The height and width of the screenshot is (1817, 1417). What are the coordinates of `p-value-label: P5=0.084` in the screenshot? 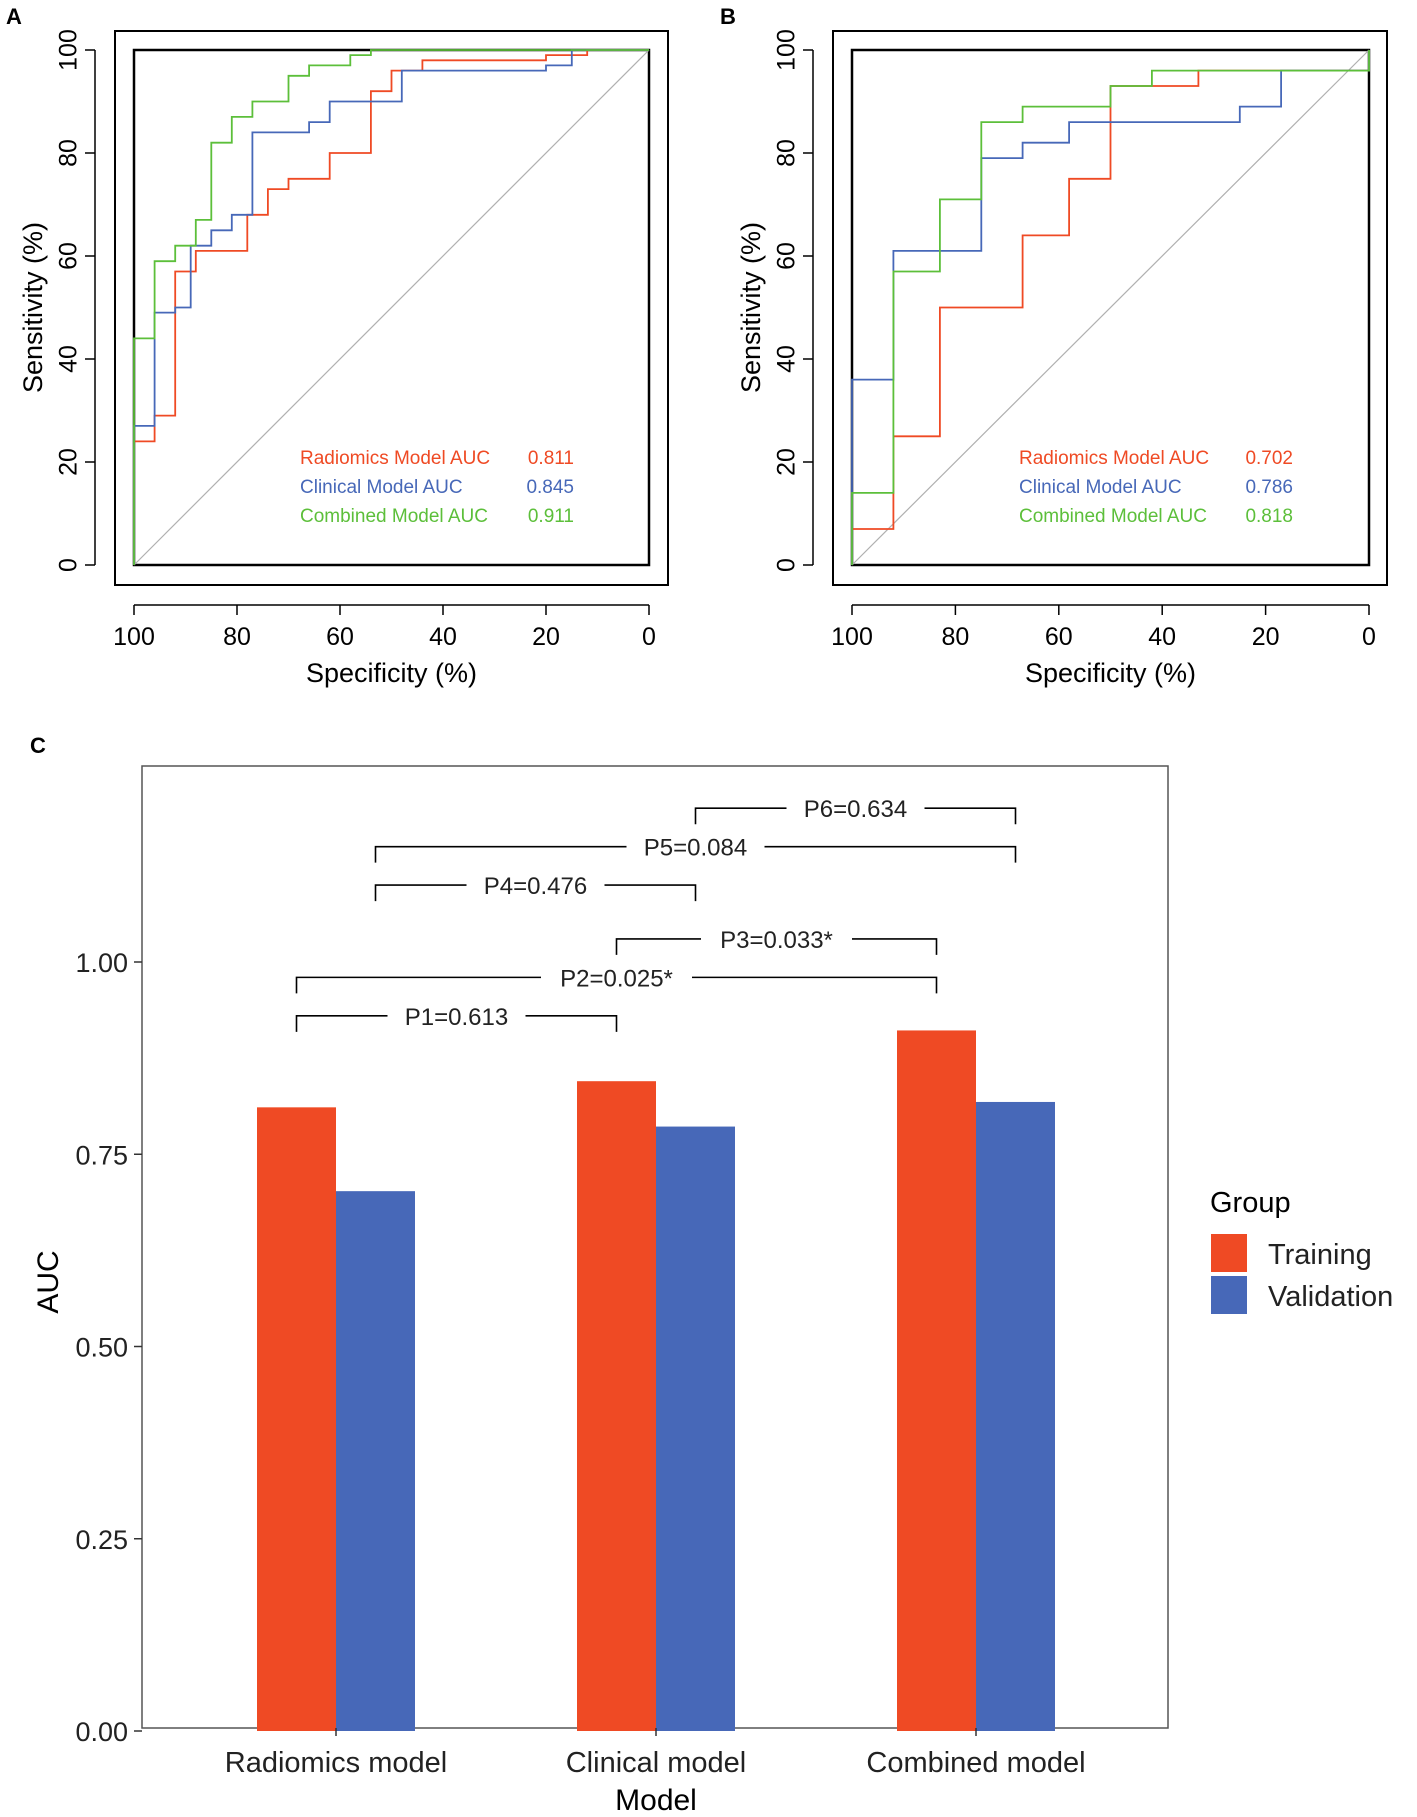 It's located at (695, 848).